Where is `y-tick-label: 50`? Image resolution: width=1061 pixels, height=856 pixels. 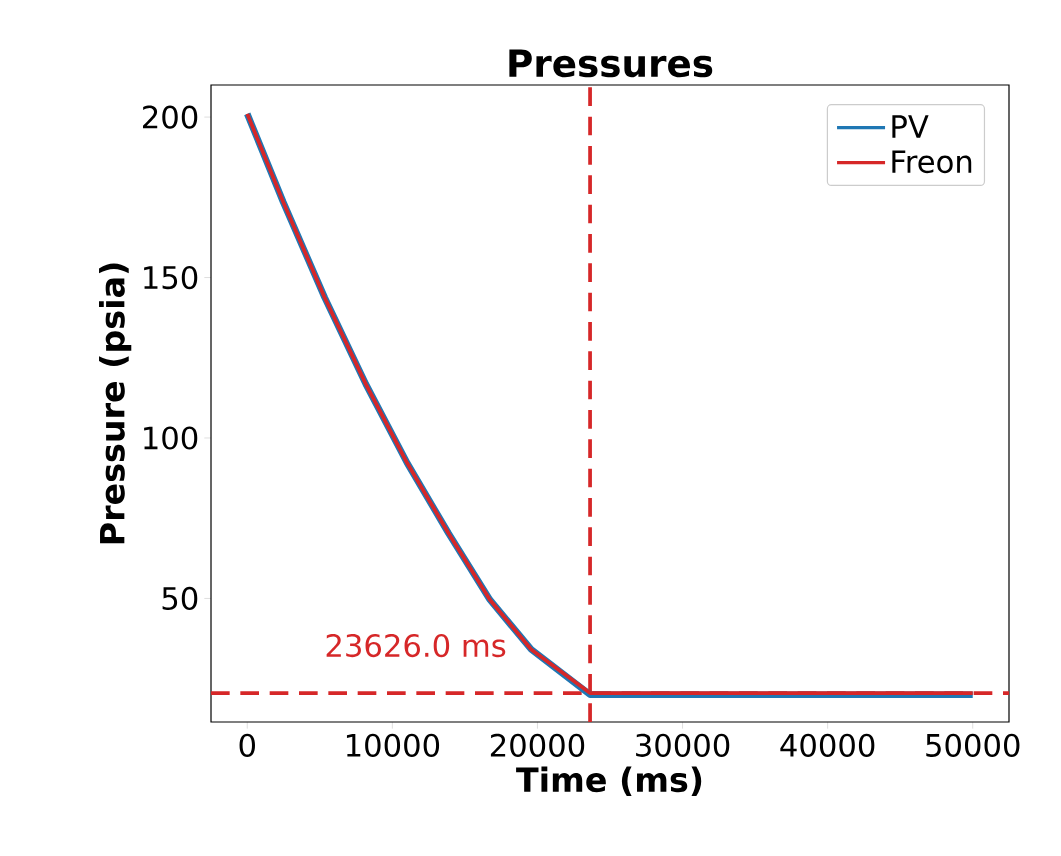 y-tick-label: 50 is located at coordinates (180, 598).